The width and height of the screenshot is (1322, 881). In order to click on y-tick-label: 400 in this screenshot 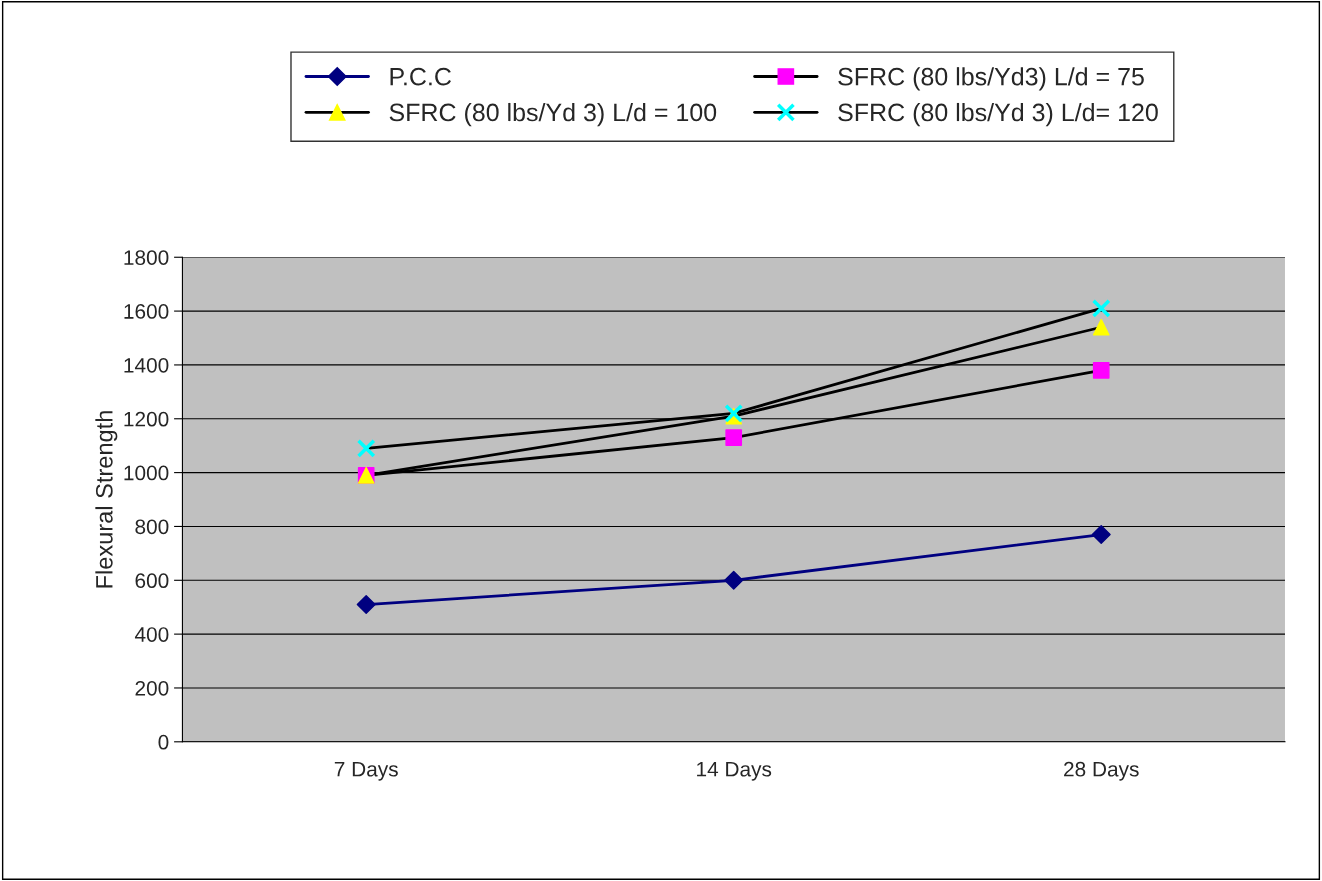, I will do `click(151, 634)`.